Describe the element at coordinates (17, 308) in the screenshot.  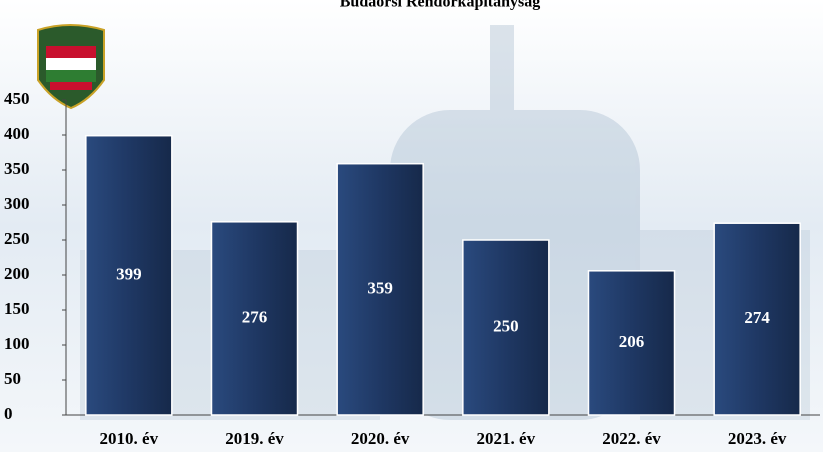
I see `y-tick-label: 150` at that location.